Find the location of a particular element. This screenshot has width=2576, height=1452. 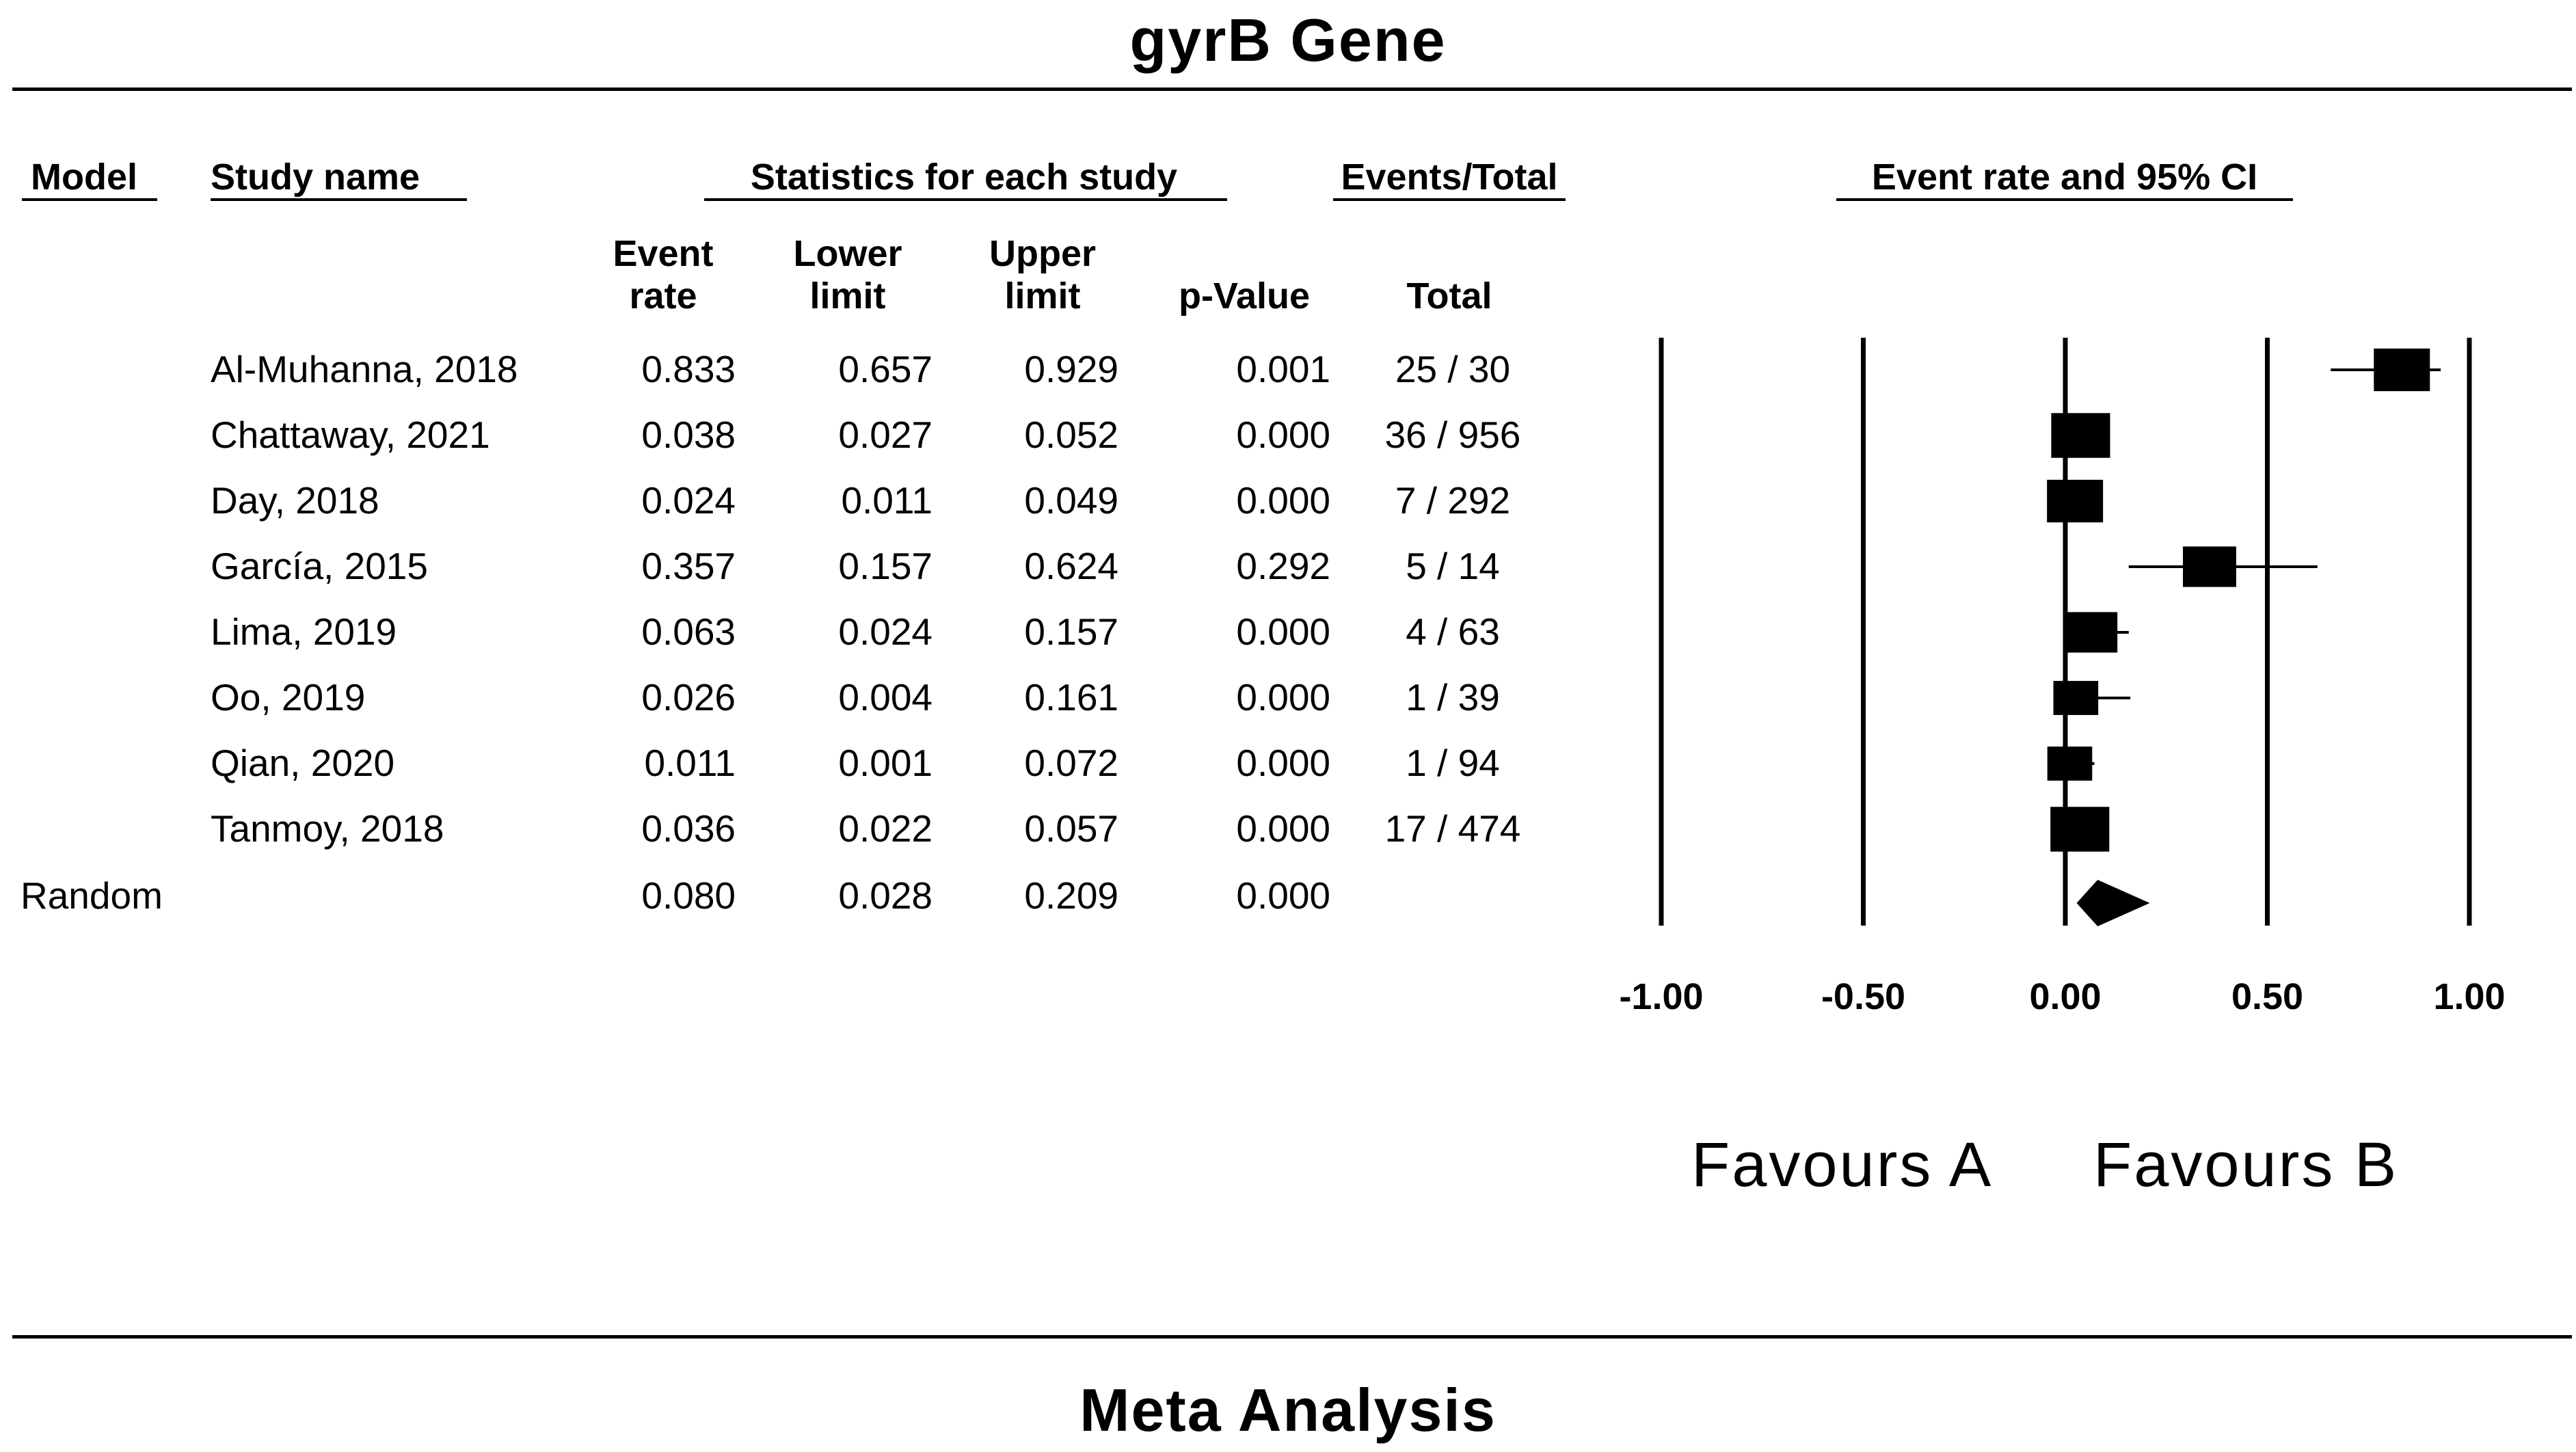

header-events-underline is located at coordinates (1449, 199).